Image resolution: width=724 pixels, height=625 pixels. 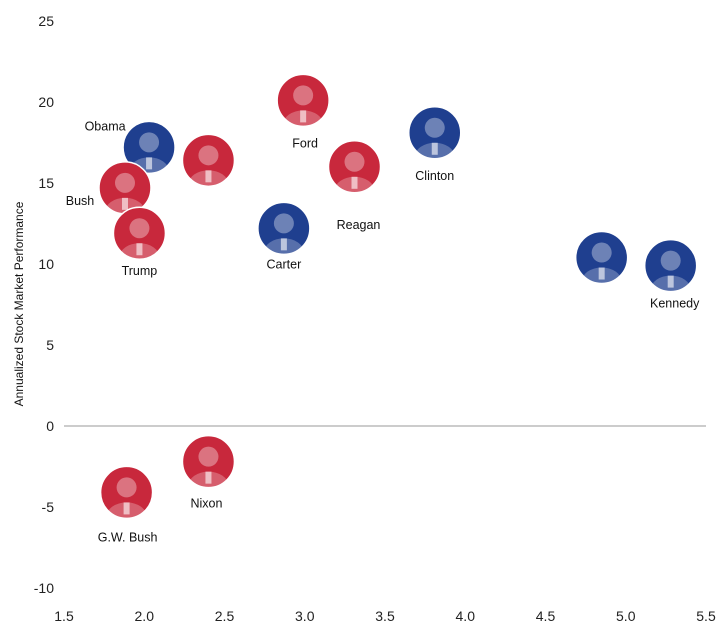 What do you see at coordinates (140, 271) in the screenshot?
I see `point-label: Trump` at bounding box center [140, 271].